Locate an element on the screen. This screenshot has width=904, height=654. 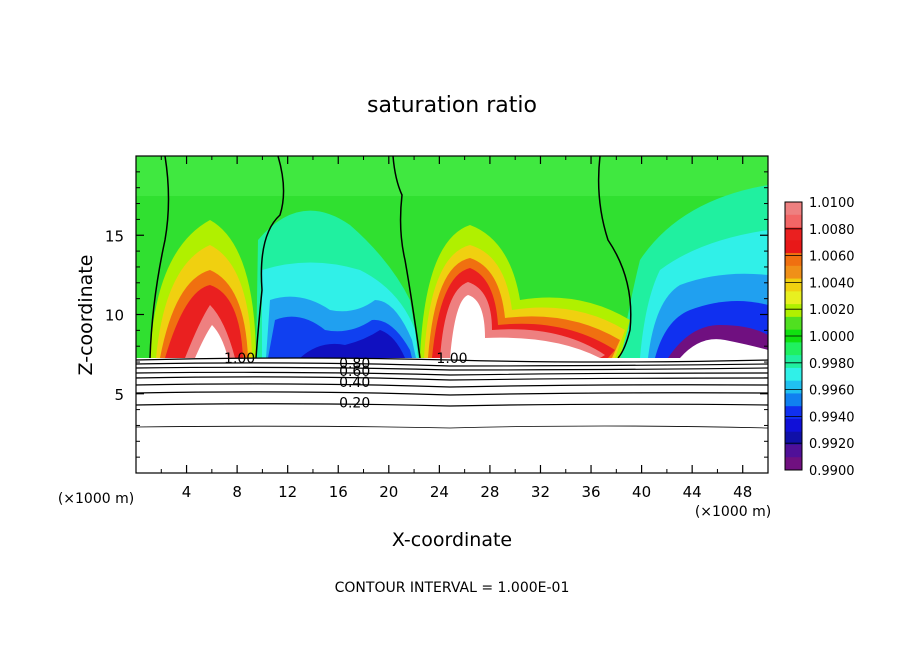
x-tick-label: 48 is located at coordinates (742, 492).